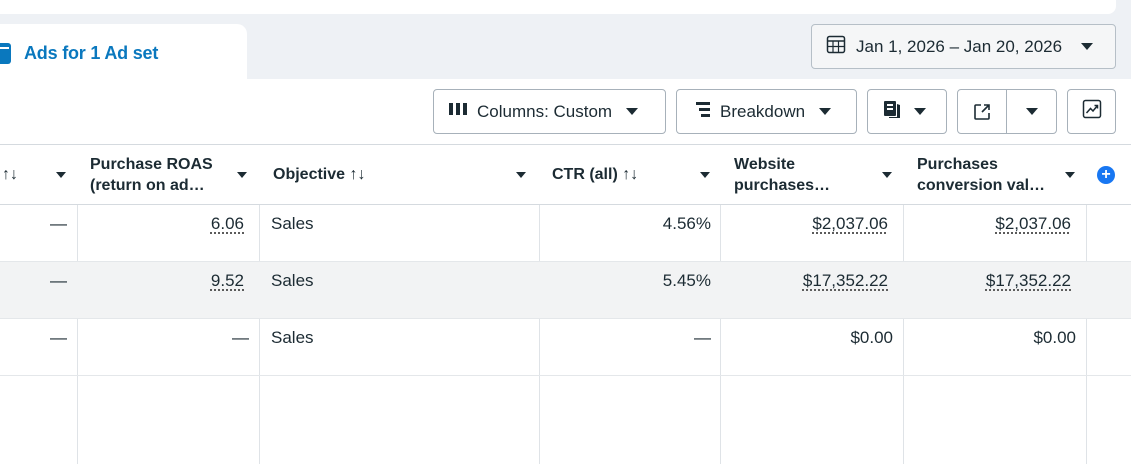  I want to click on column-header-ctr: CTR (all) ↑↓, so click(635, 174).